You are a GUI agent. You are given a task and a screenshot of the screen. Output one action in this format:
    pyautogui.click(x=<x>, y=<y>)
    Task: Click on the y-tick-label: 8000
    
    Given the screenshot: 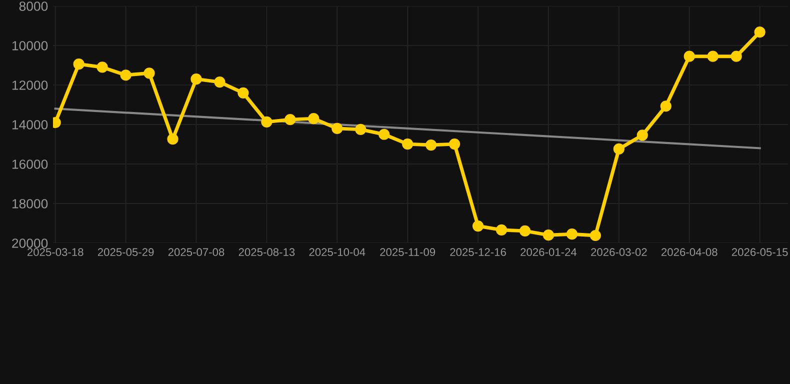 What is the action you would take?
    pyautogui.click(x=33, y=6)
    